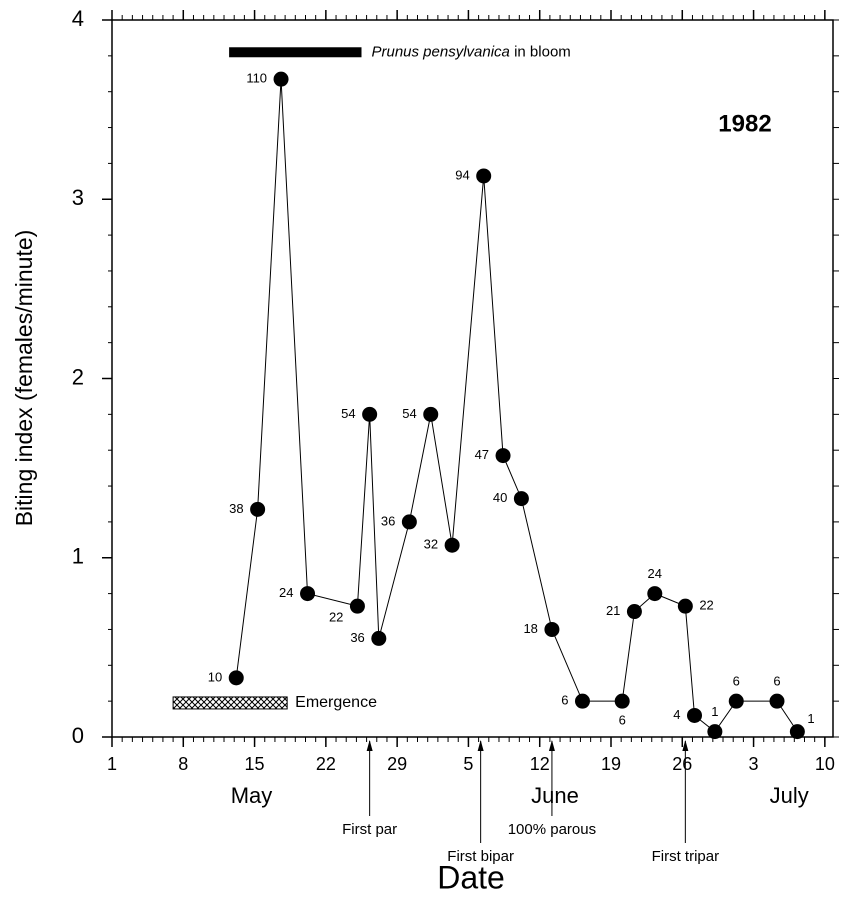  I want to click on count-label: 21, so click(613, 610).